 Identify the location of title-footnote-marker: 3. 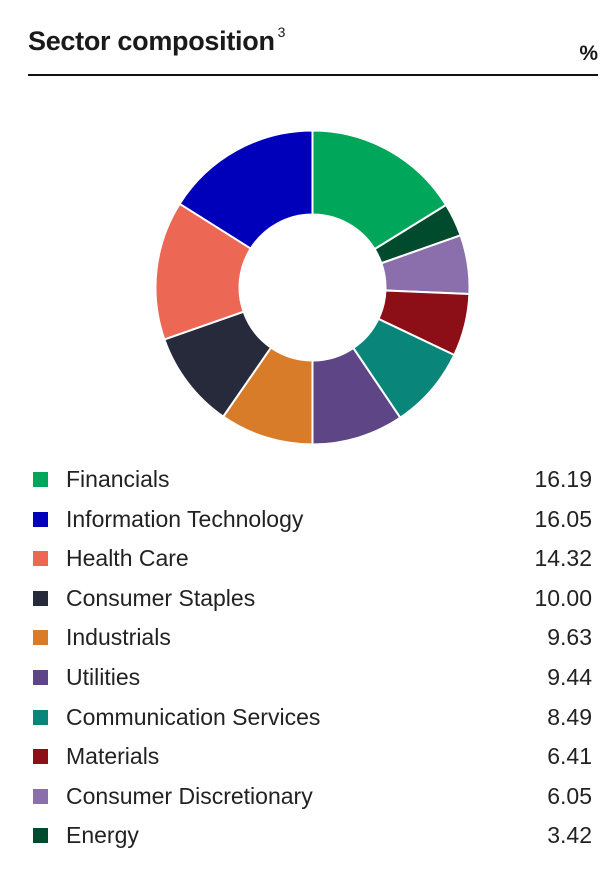
(281, 32).